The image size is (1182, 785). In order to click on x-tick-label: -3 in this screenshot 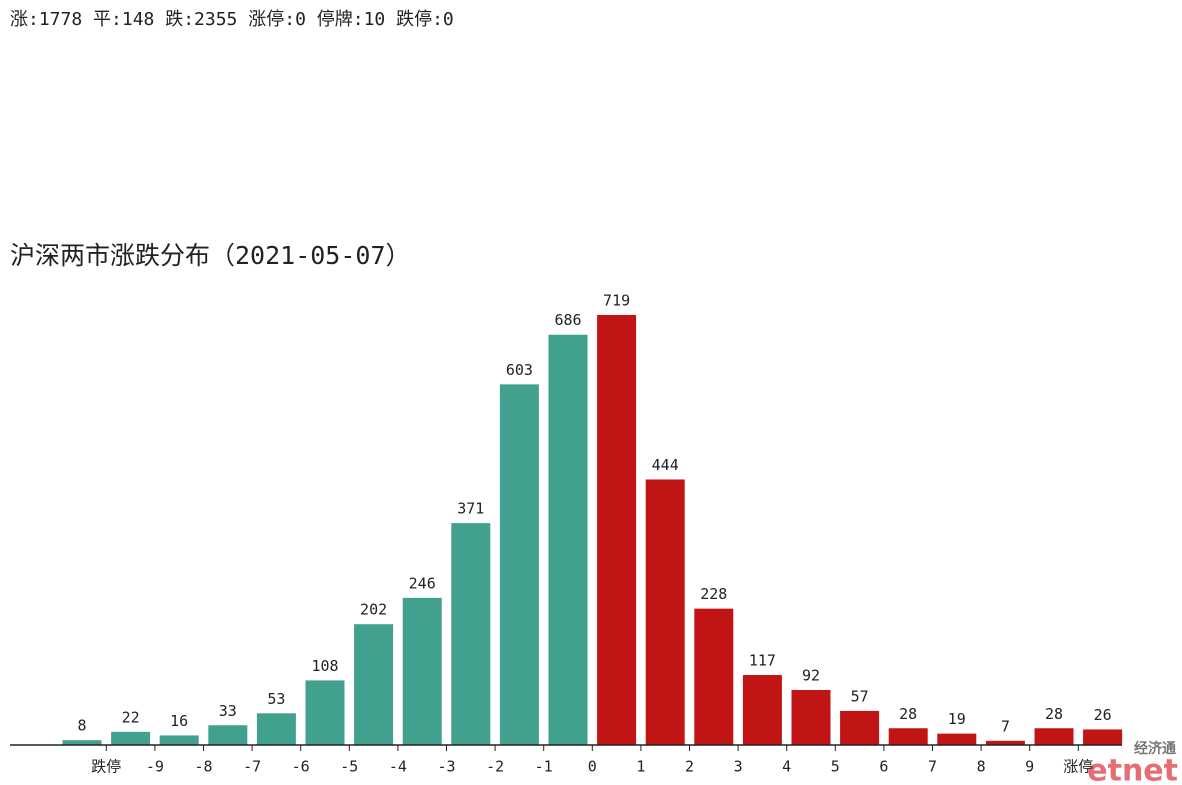, I will do `click(446, 767)`.